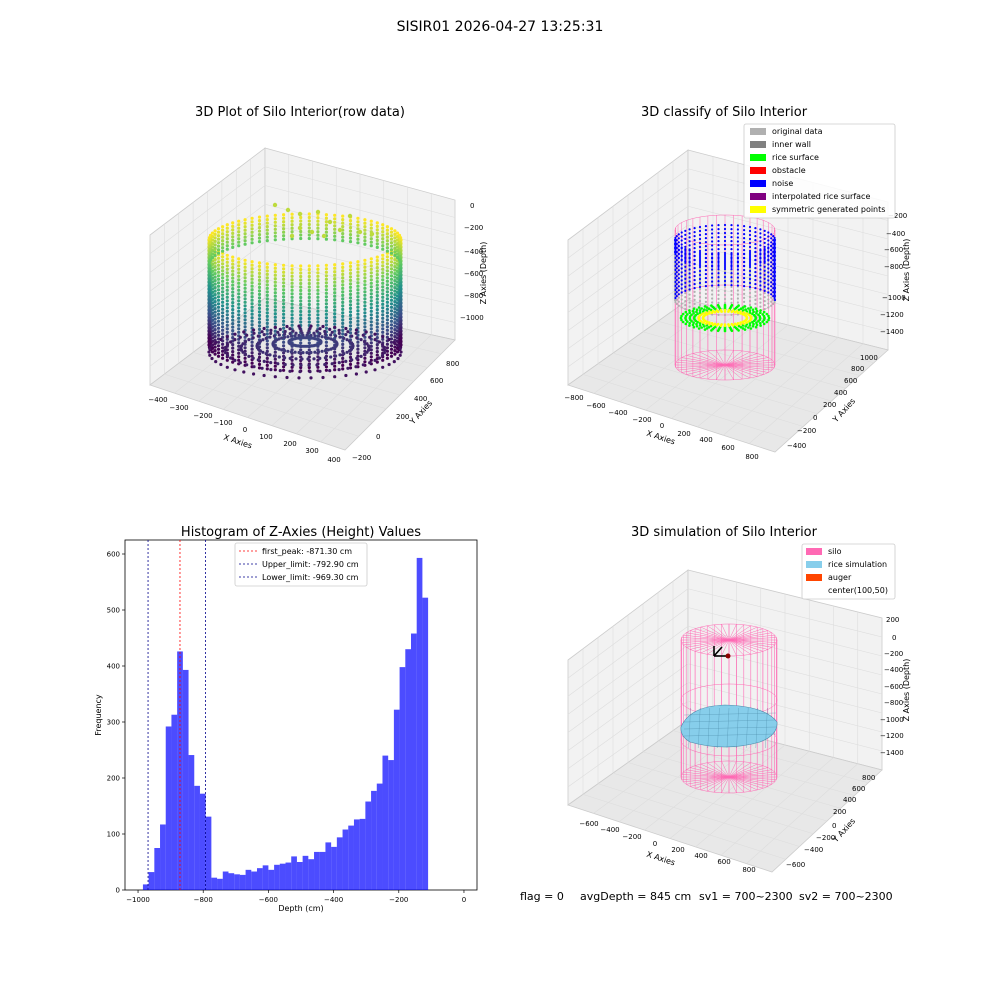 The image size is (1000, 1000). I want to click on x-tick-label: 300, so click(311, 451).